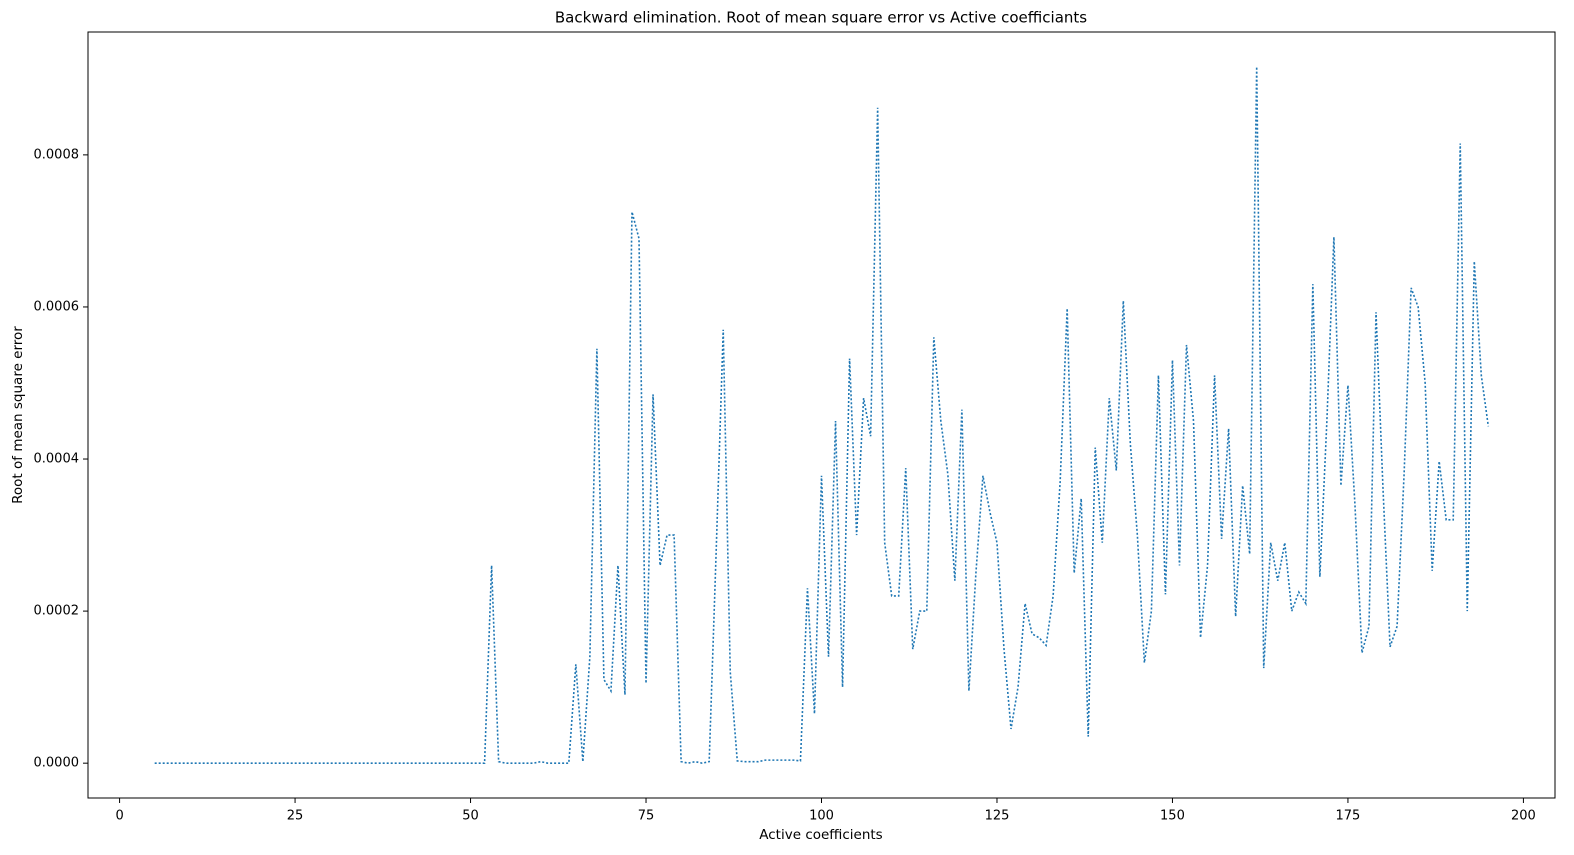  Describe the element at coordinates (821, 816) in the screenshot. I see `x-tick-label: 100` at that location.